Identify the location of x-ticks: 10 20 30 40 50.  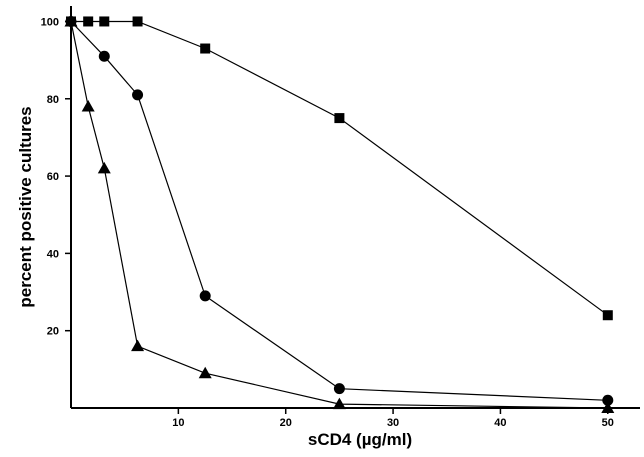
(393, 418).